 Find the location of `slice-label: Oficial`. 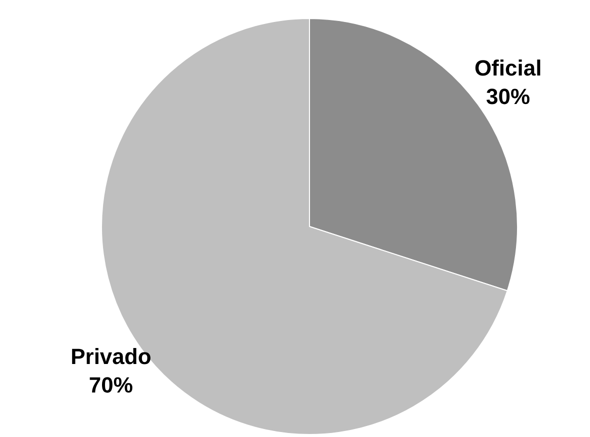

slice-label: Oficial is located at coordinates (508, 67).